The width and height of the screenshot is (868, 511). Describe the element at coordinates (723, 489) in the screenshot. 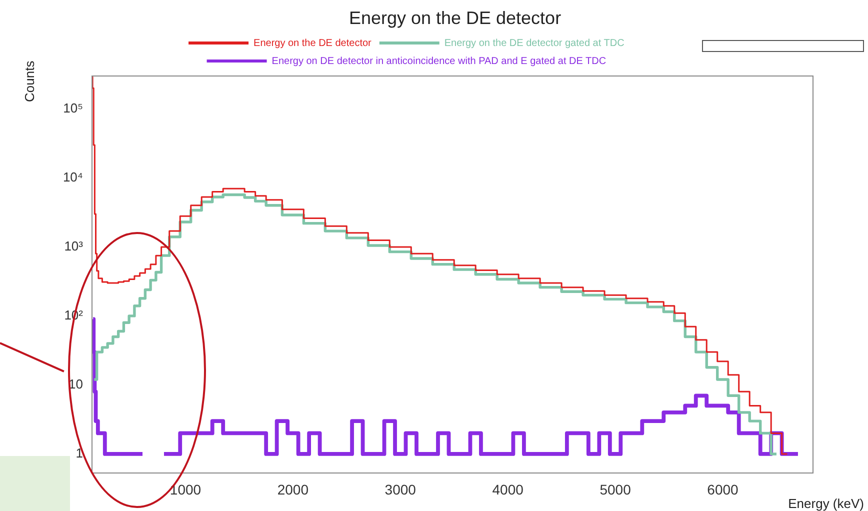

I see `x-tick-label: 6000` at that location.